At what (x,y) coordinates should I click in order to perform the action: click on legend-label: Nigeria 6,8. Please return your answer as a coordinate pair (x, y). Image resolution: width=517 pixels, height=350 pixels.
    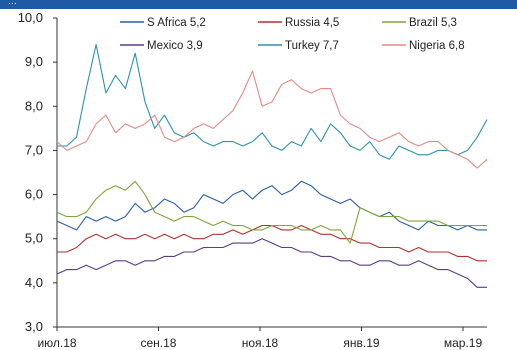
    Looking at the image, I should click on (437, 46).